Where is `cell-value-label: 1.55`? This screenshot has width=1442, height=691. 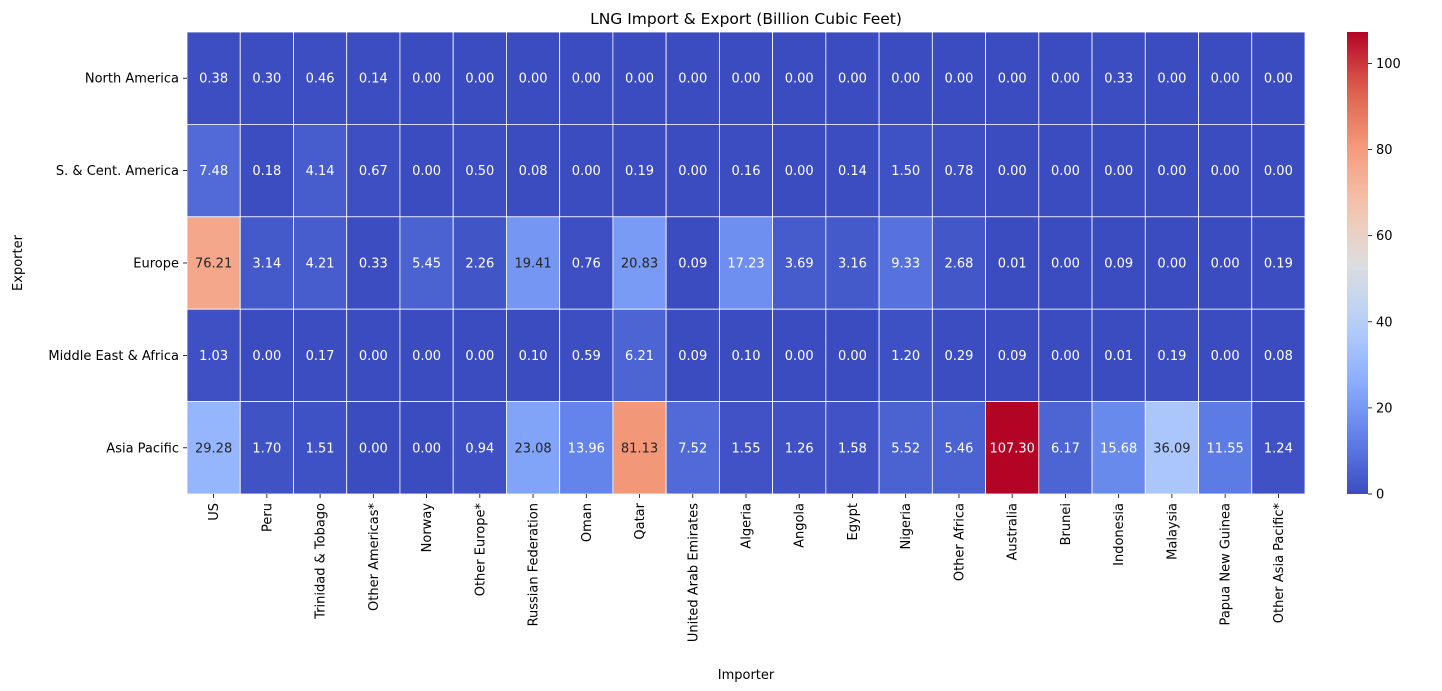
cell-value-label: 1.55 is located at coordinates (746, 448).